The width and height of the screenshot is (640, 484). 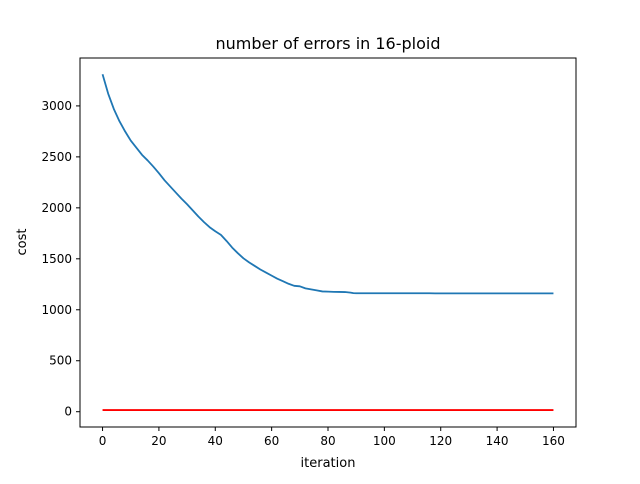 What do you see at coordinates (271, 441) in the screenshot?
I see `x-tick-label: 60` at bounding box center [271, 441].